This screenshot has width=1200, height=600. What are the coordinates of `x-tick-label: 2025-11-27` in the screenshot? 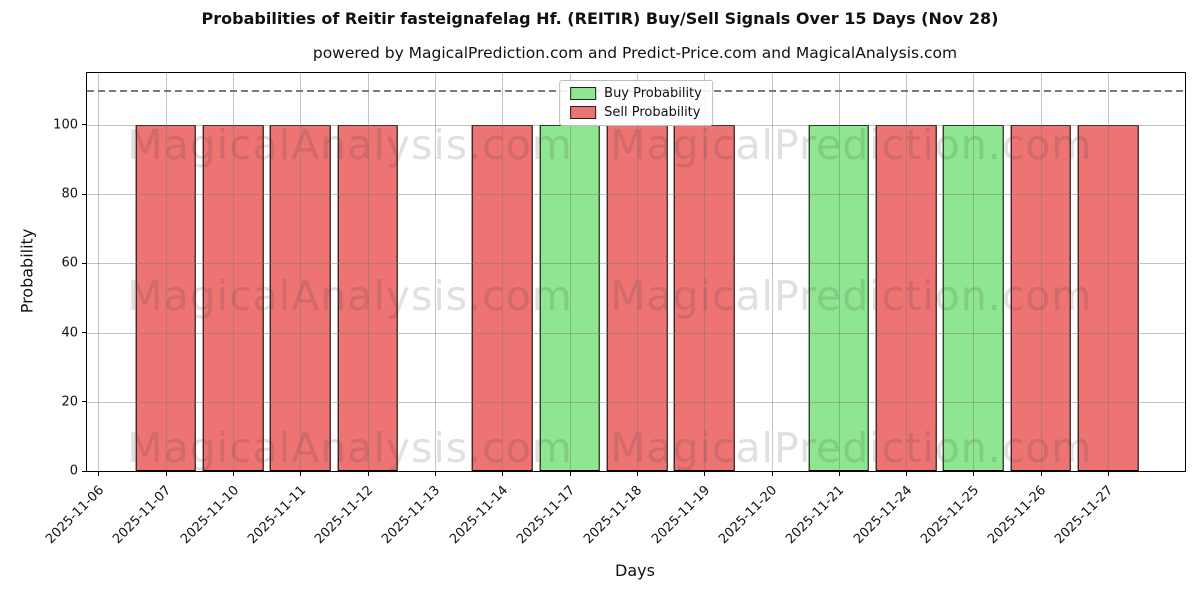 It's located at (1084, 515).